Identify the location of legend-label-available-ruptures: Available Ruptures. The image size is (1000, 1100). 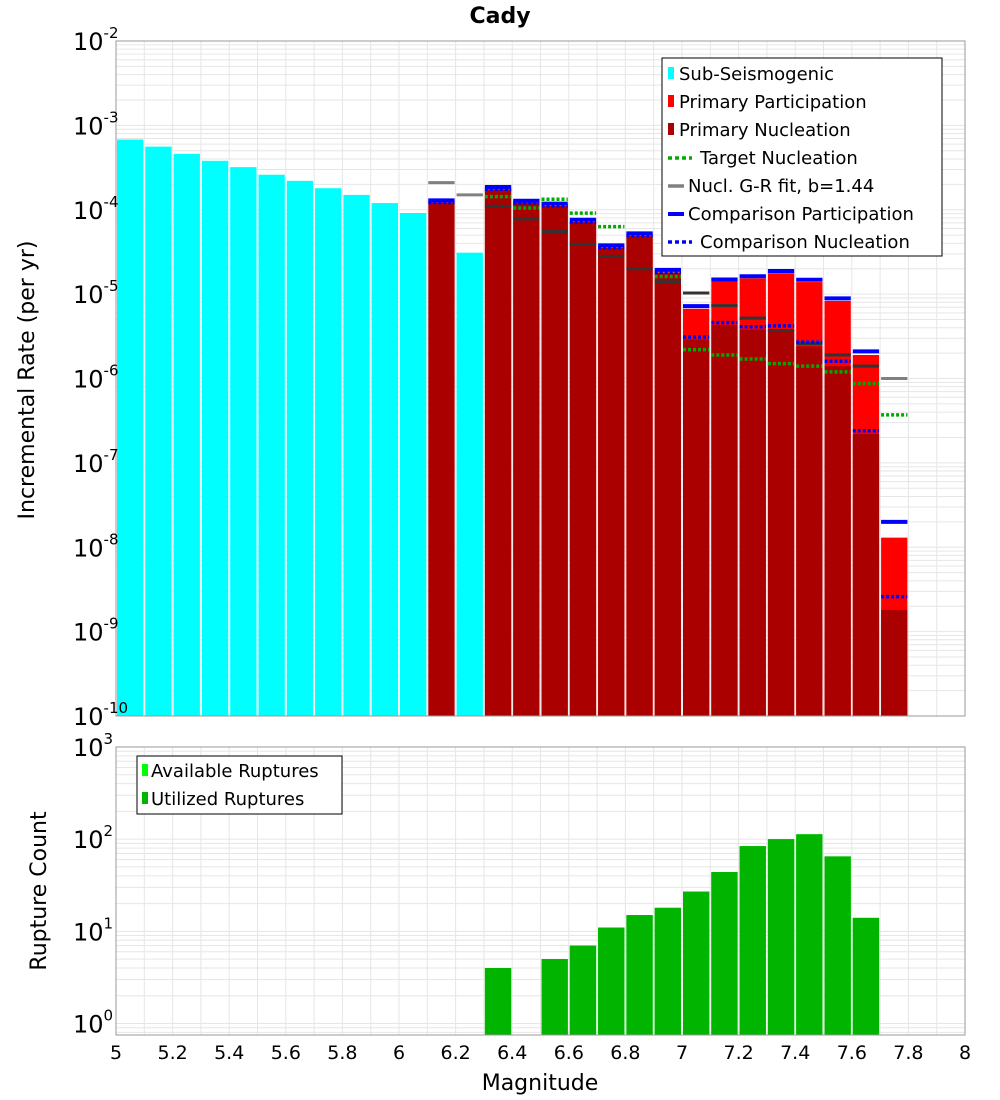
(235, 771).